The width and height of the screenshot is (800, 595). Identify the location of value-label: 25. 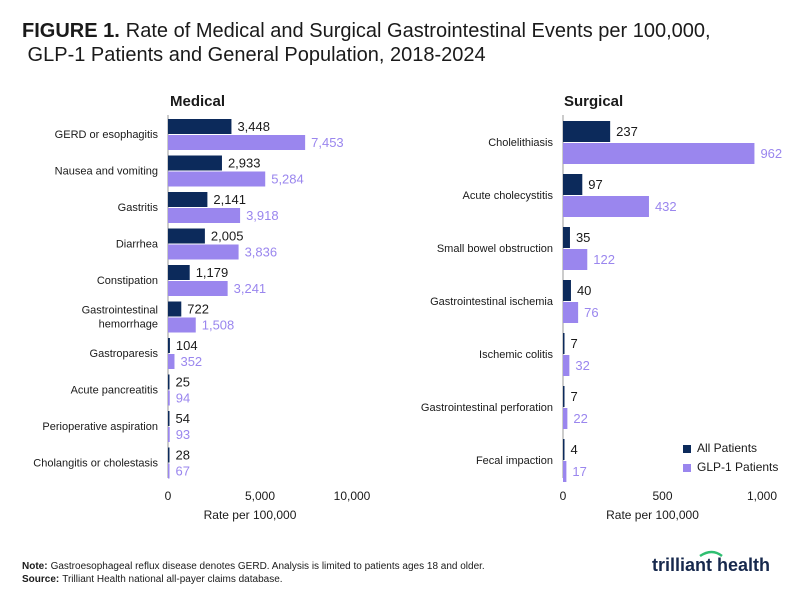
(183, 381).